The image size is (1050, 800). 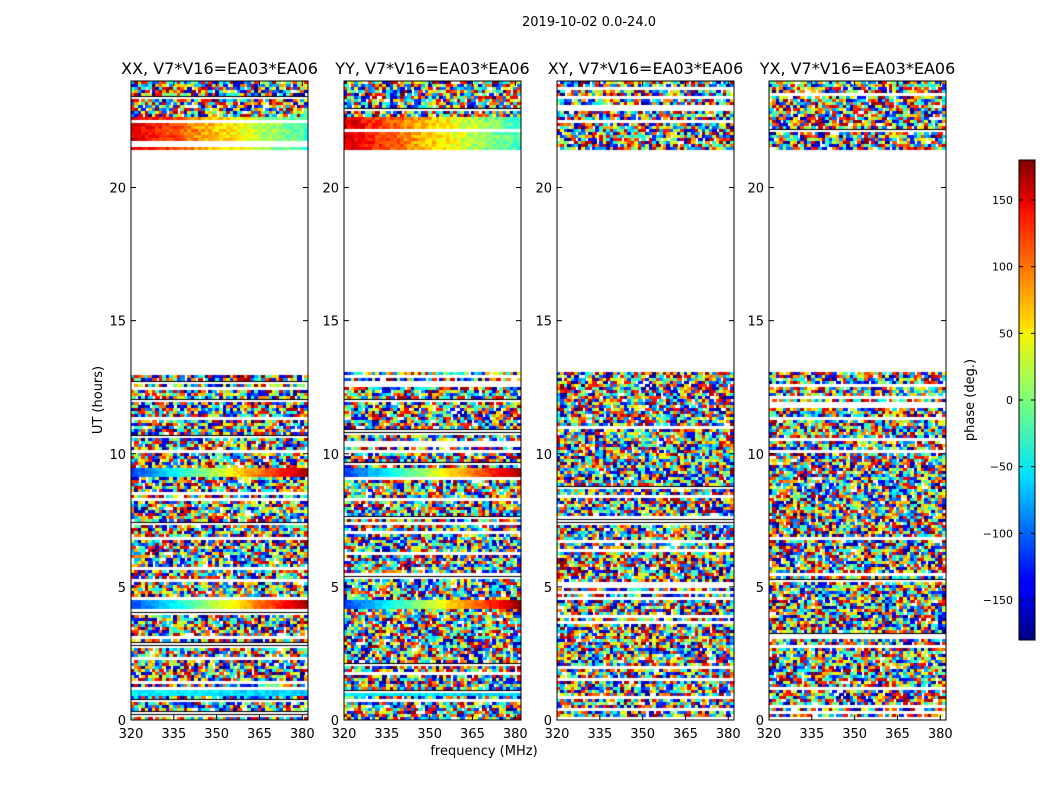 I want to click on panel-title: YY, V7*V16=EA03*EA06, so click(x=431, y=68).